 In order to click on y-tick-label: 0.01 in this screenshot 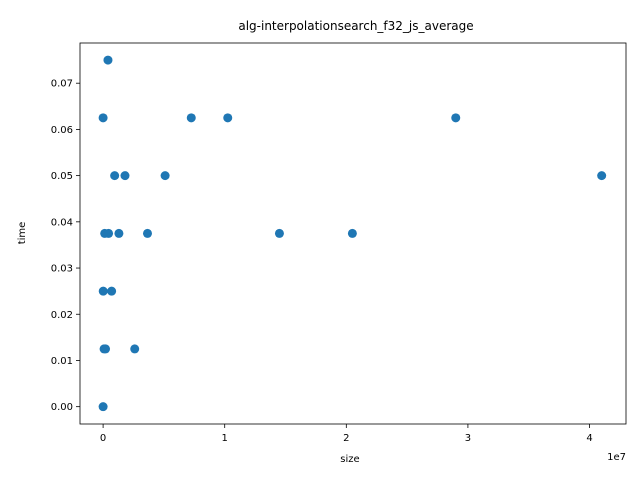, I will do `click(62, 361)`.